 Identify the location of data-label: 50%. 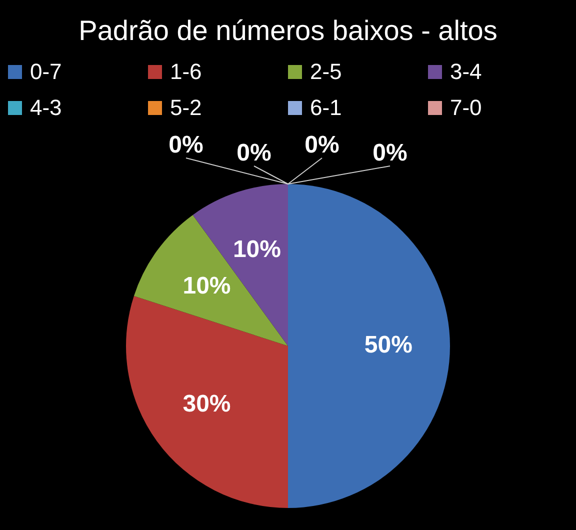
(388, 345).